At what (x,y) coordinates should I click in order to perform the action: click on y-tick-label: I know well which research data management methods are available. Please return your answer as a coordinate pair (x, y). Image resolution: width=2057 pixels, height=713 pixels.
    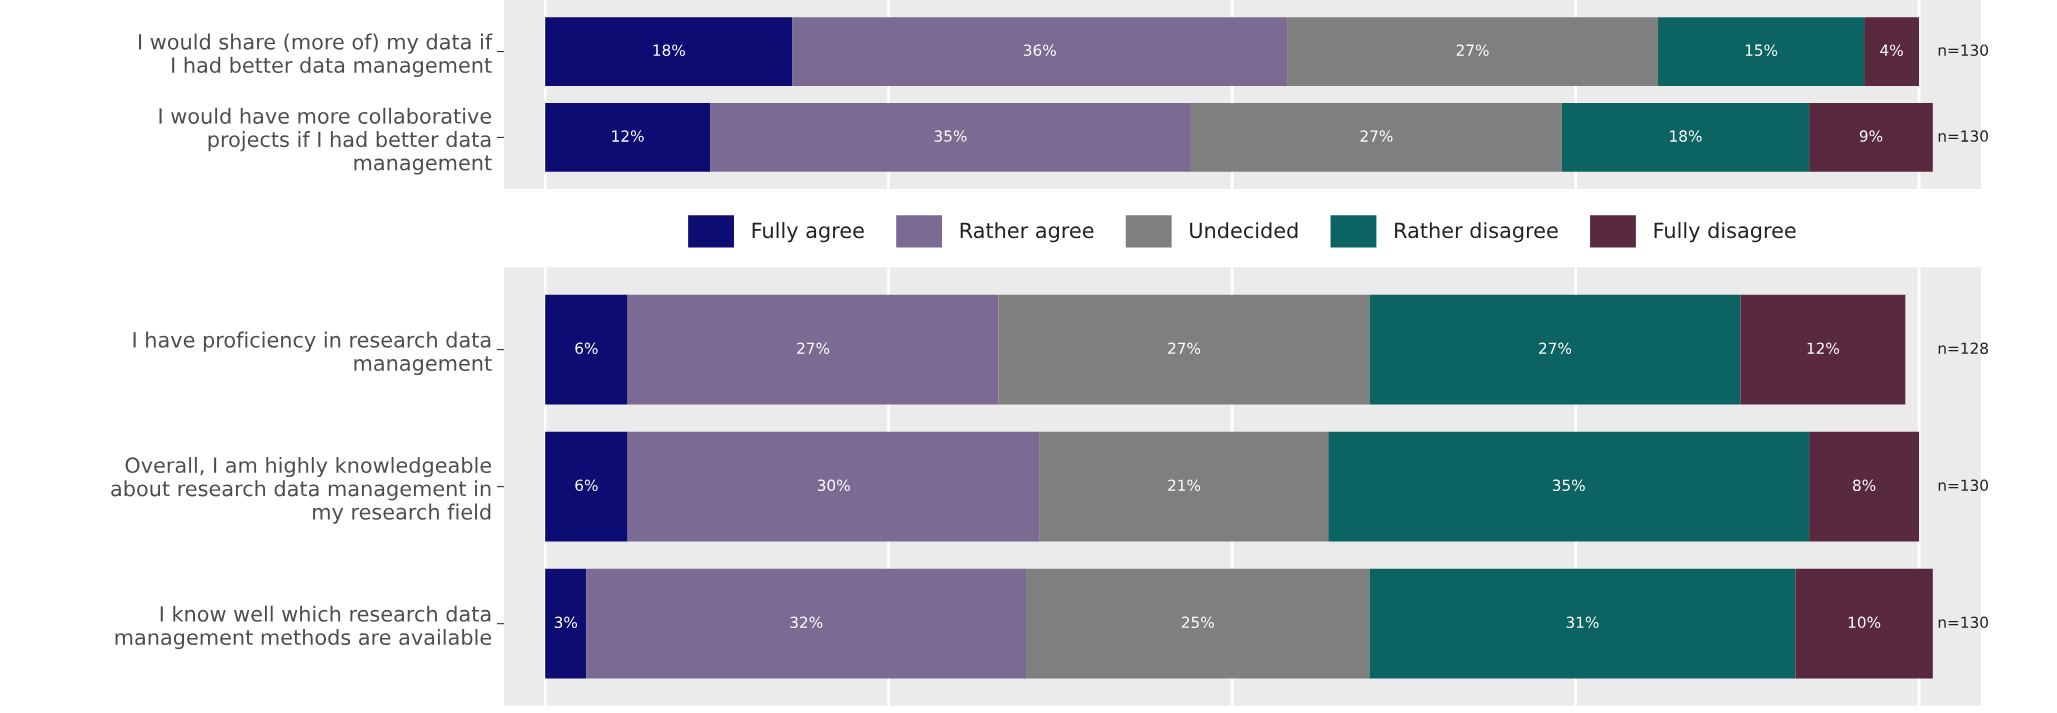
    Looking at the image, I should click on (303, 627).